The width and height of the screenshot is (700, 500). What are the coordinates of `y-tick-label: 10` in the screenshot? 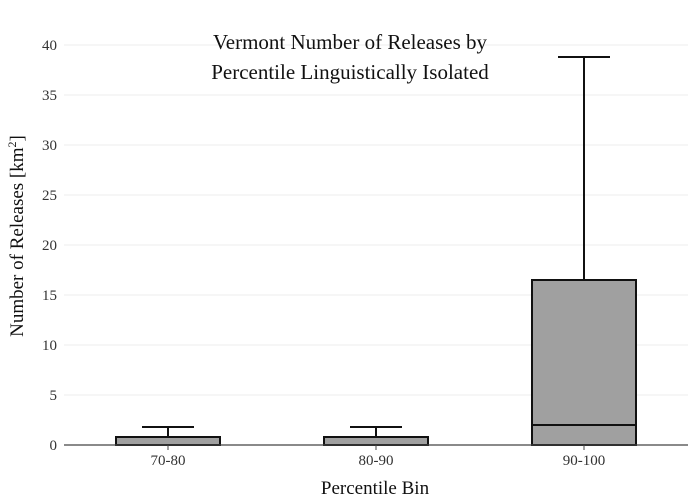 It's located at (49, 346).